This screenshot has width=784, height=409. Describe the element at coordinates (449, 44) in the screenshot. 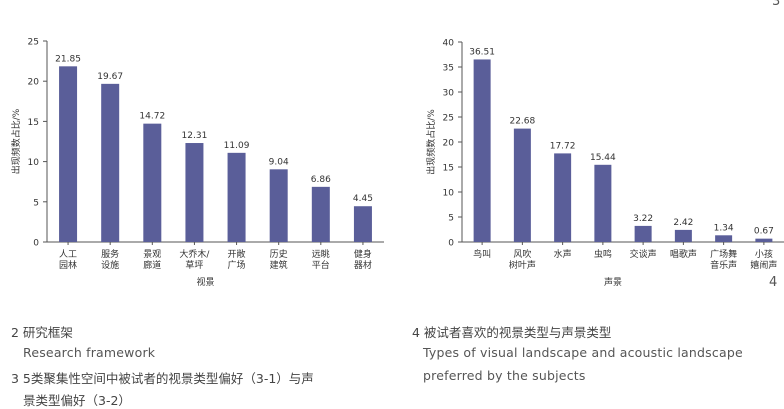

I see `y-tick-label: 40` at that location.